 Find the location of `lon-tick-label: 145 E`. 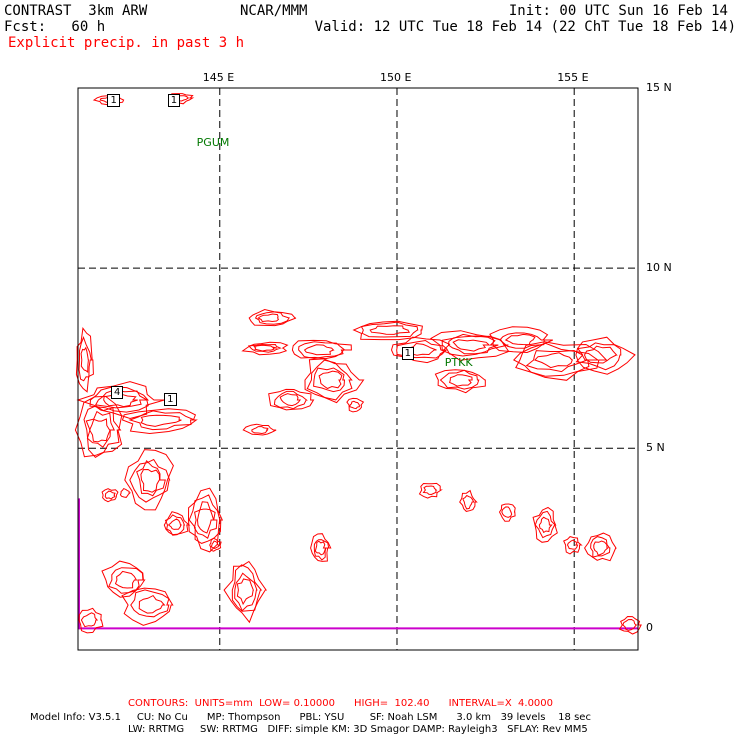

lon-tick-label: 145 E is located at coordinates (218, 77).